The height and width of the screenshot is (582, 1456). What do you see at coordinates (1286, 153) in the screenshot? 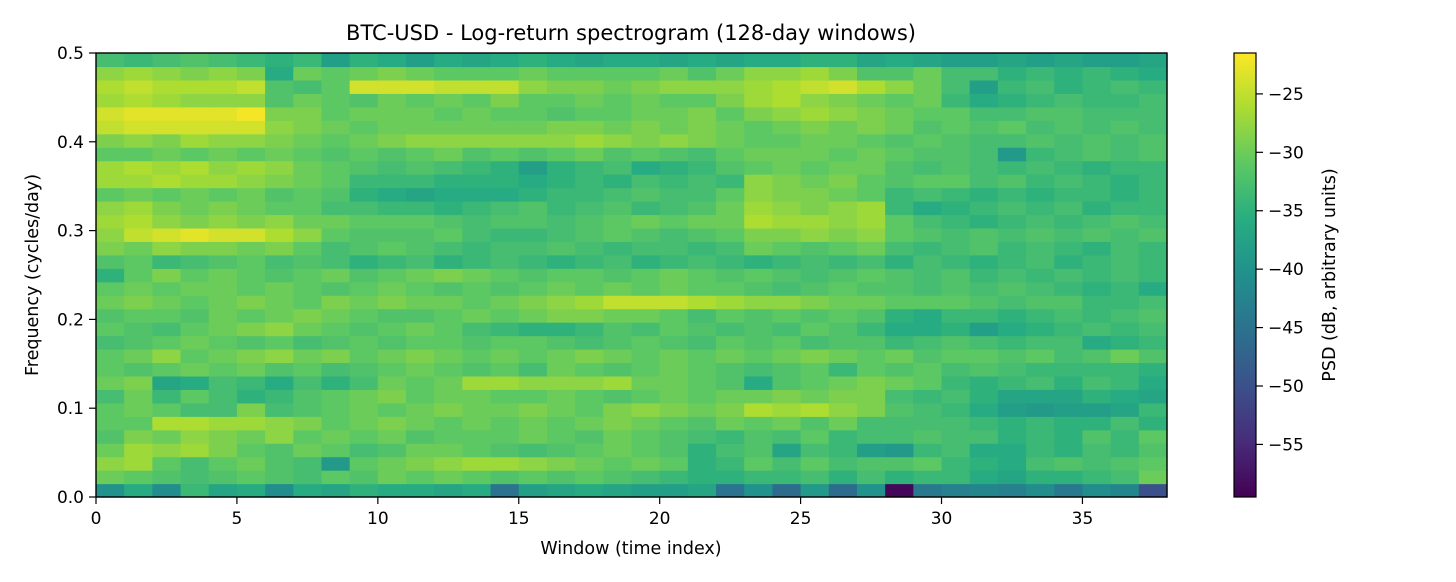
I see `colorbar-tick-label: −30` at bounding box center [1286, 153].